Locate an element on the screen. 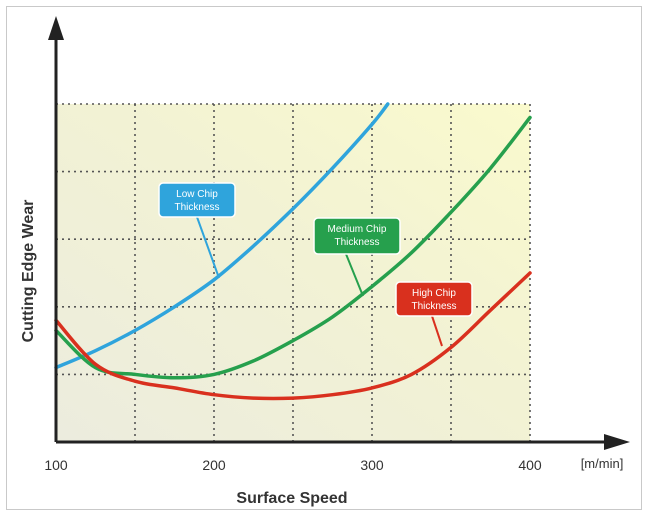  medium-chip-label-leader is located at coordinates (354, 275).